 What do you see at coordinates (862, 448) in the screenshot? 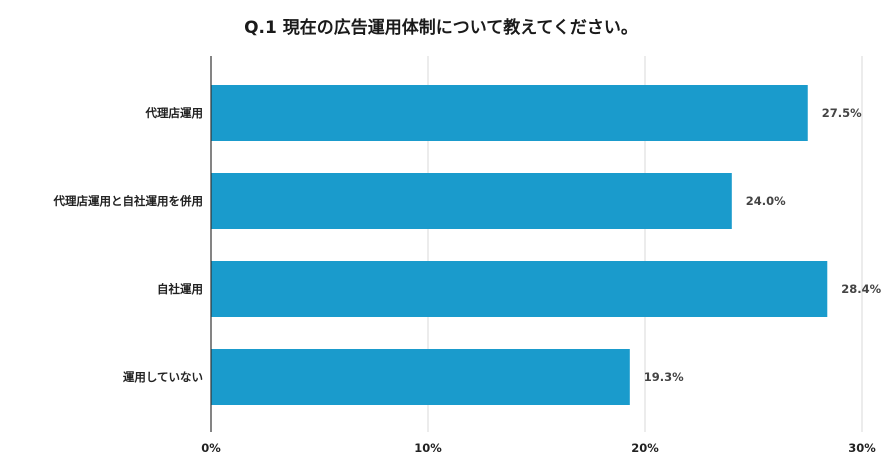
I see `x-tick-label-30: 30%` at bounding box center [862, 448].